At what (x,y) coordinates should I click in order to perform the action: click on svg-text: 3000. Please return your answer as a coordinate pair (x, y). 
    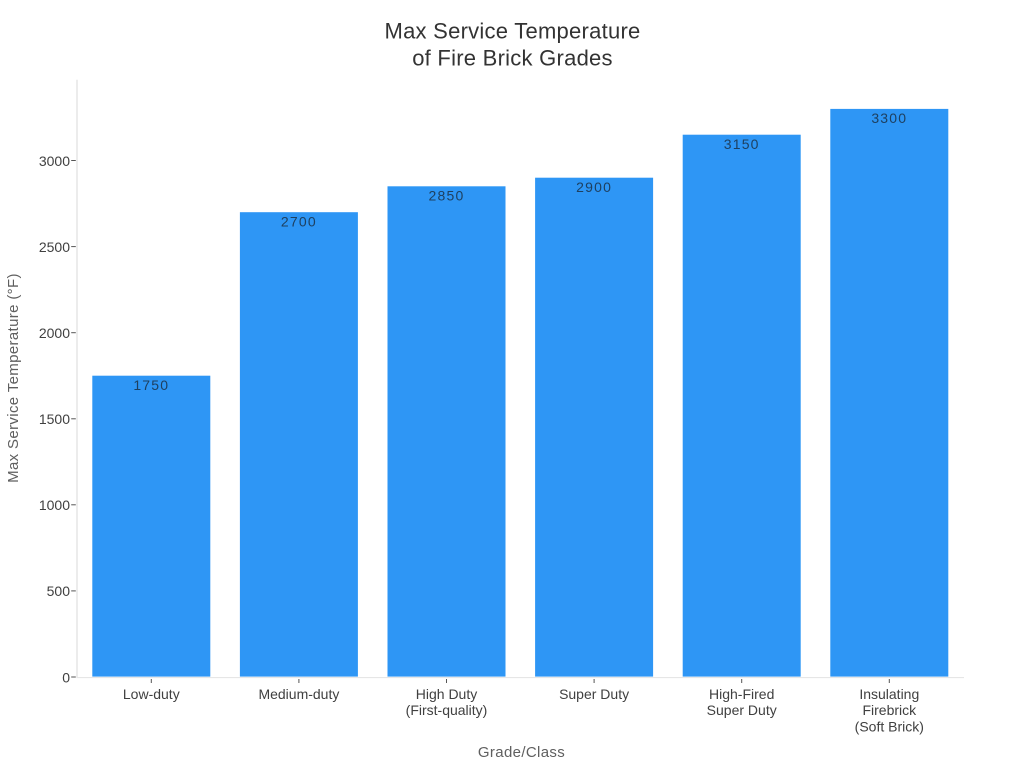
    Looking at the image, I should click on (54, 161).